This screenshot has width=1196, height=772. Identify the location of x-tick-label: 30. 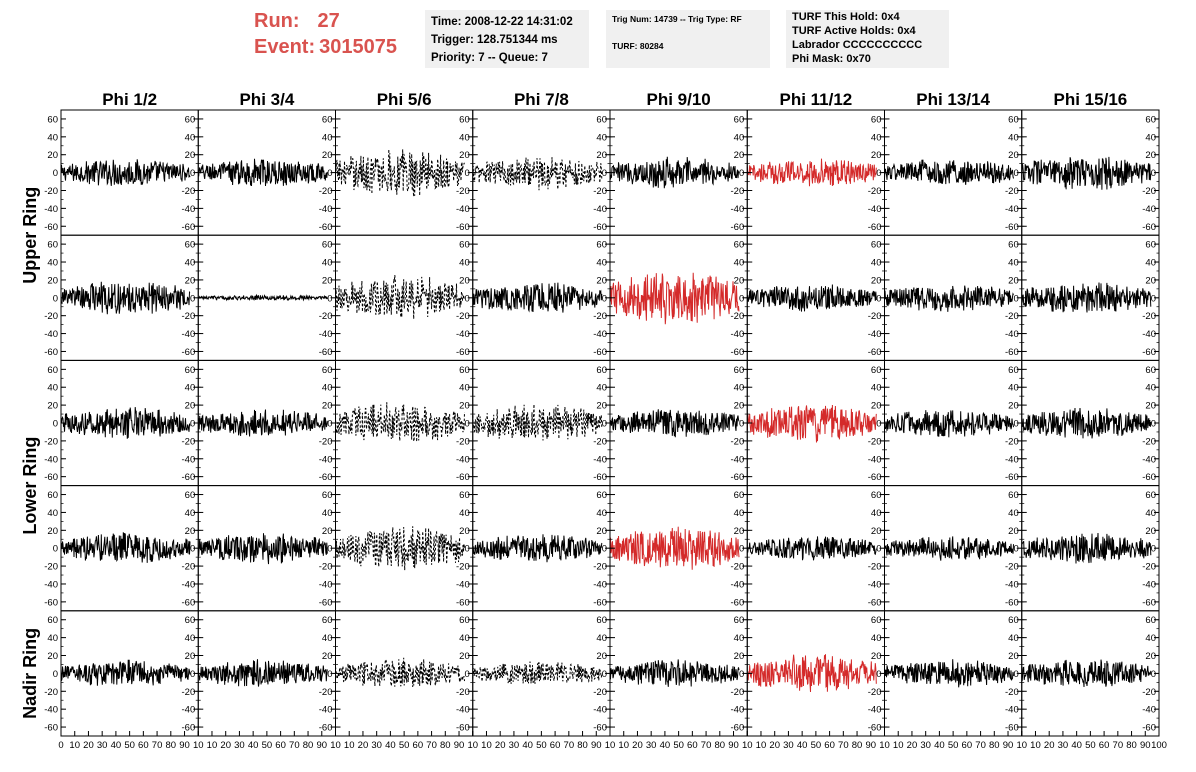
(651, 745).